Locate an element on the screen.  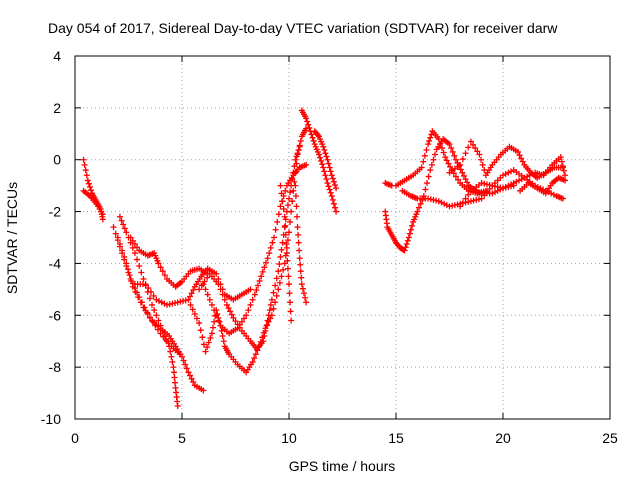
series-sat-k is located at coordinates (286, 253).